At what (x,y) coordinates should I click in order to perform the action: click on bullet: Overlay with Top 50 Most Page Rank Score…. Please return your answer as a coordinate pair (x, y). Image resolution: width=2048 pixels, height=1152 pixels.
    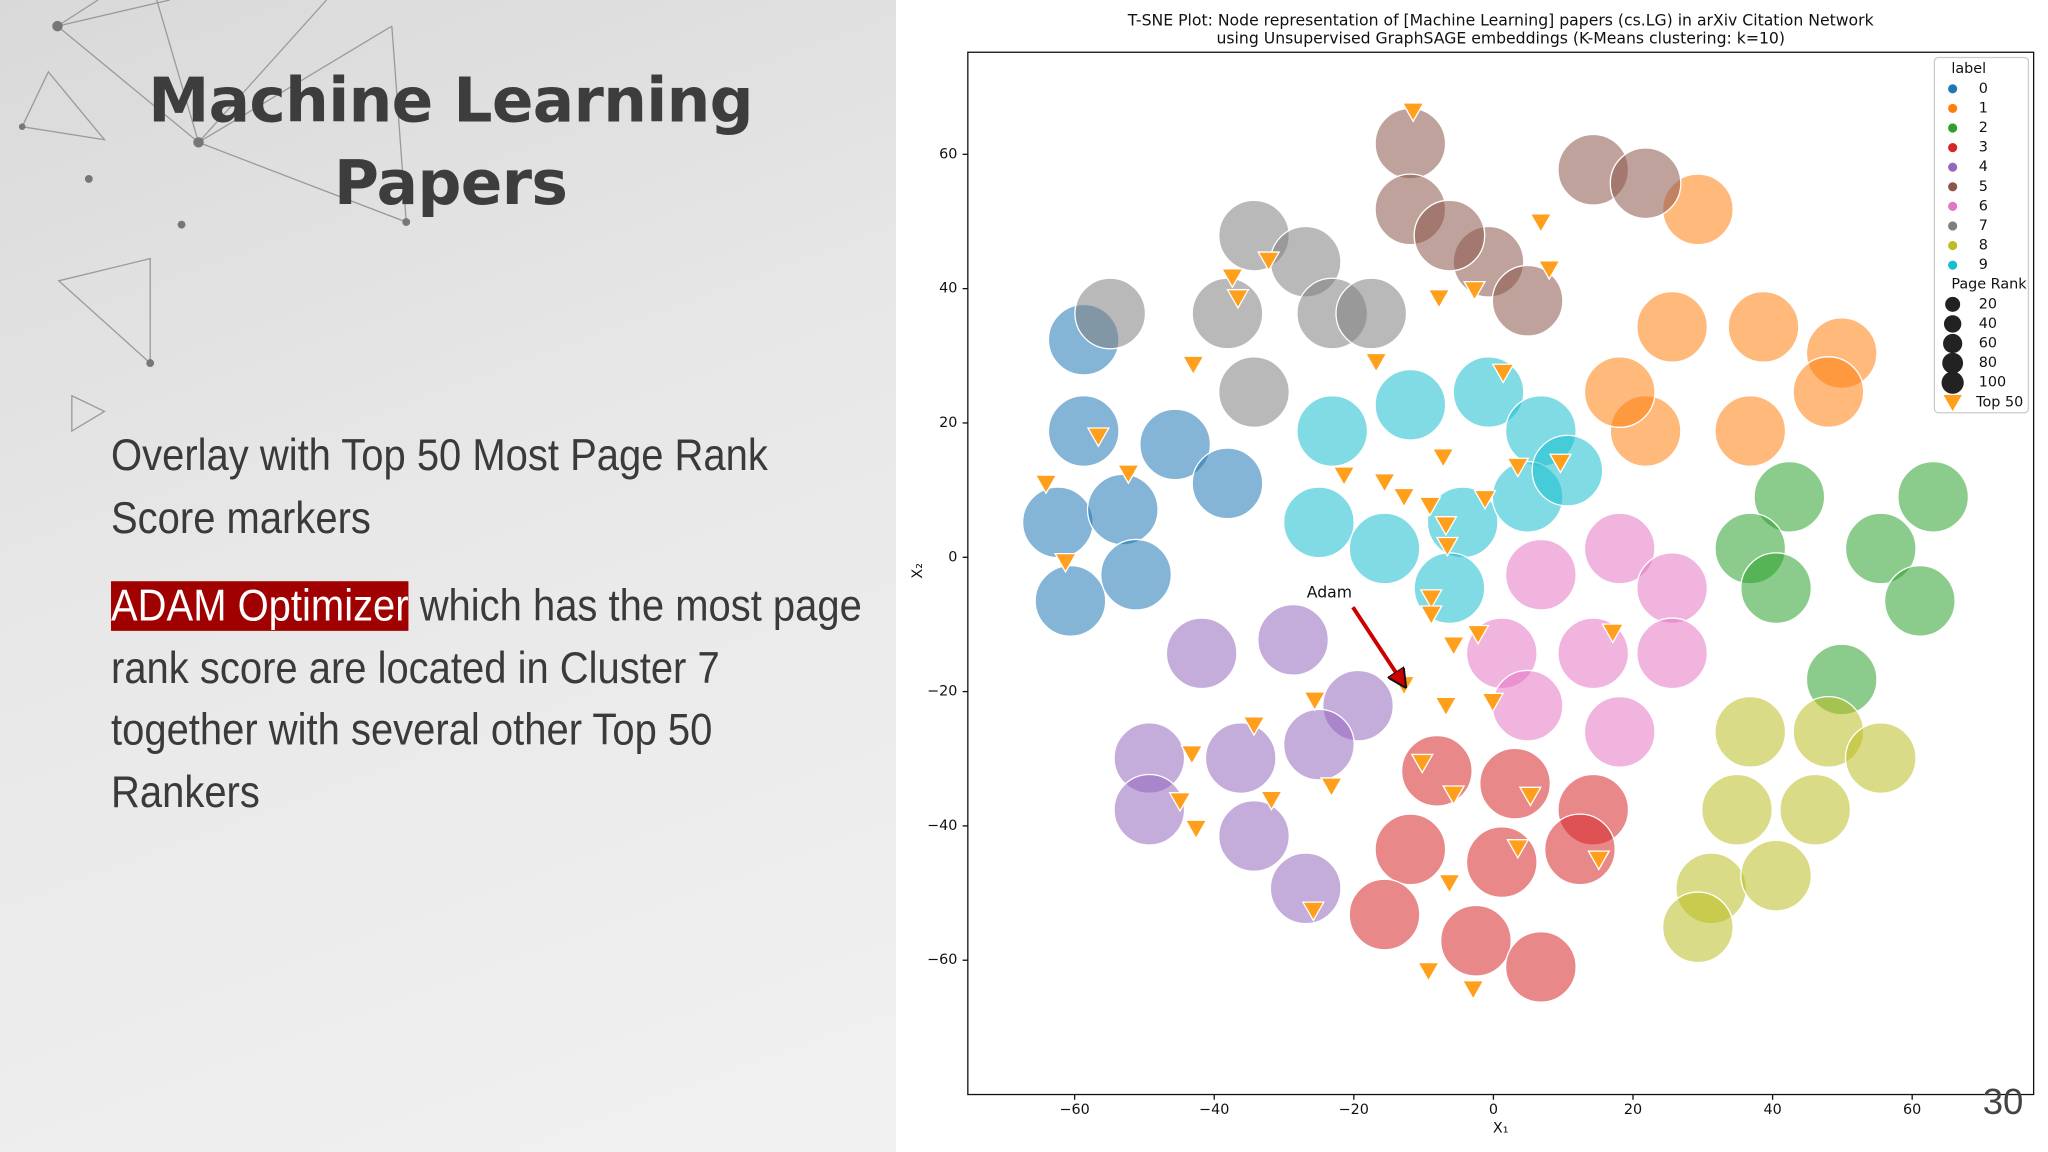
    Looking at the image, I should click on (439, 487).